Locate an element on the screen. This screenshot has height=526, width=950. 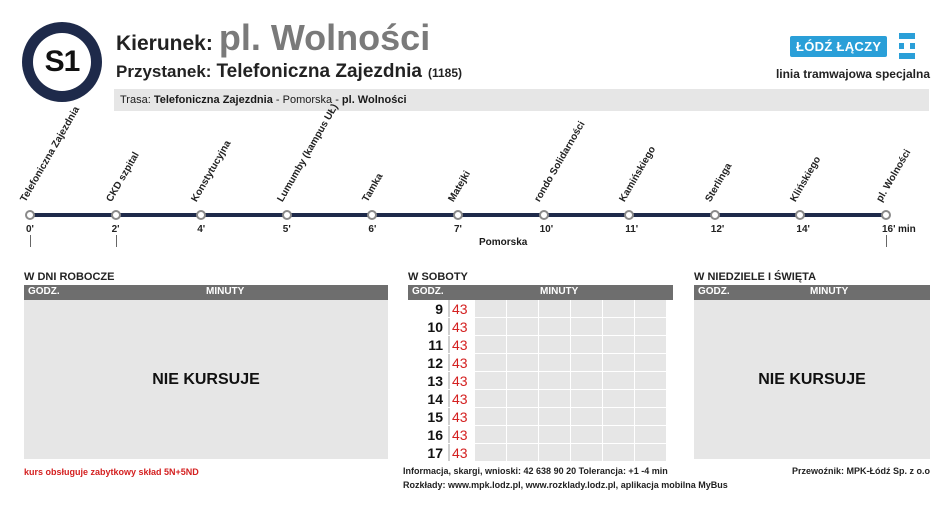
line-badge: S1 is located at coordinates (62, 62).